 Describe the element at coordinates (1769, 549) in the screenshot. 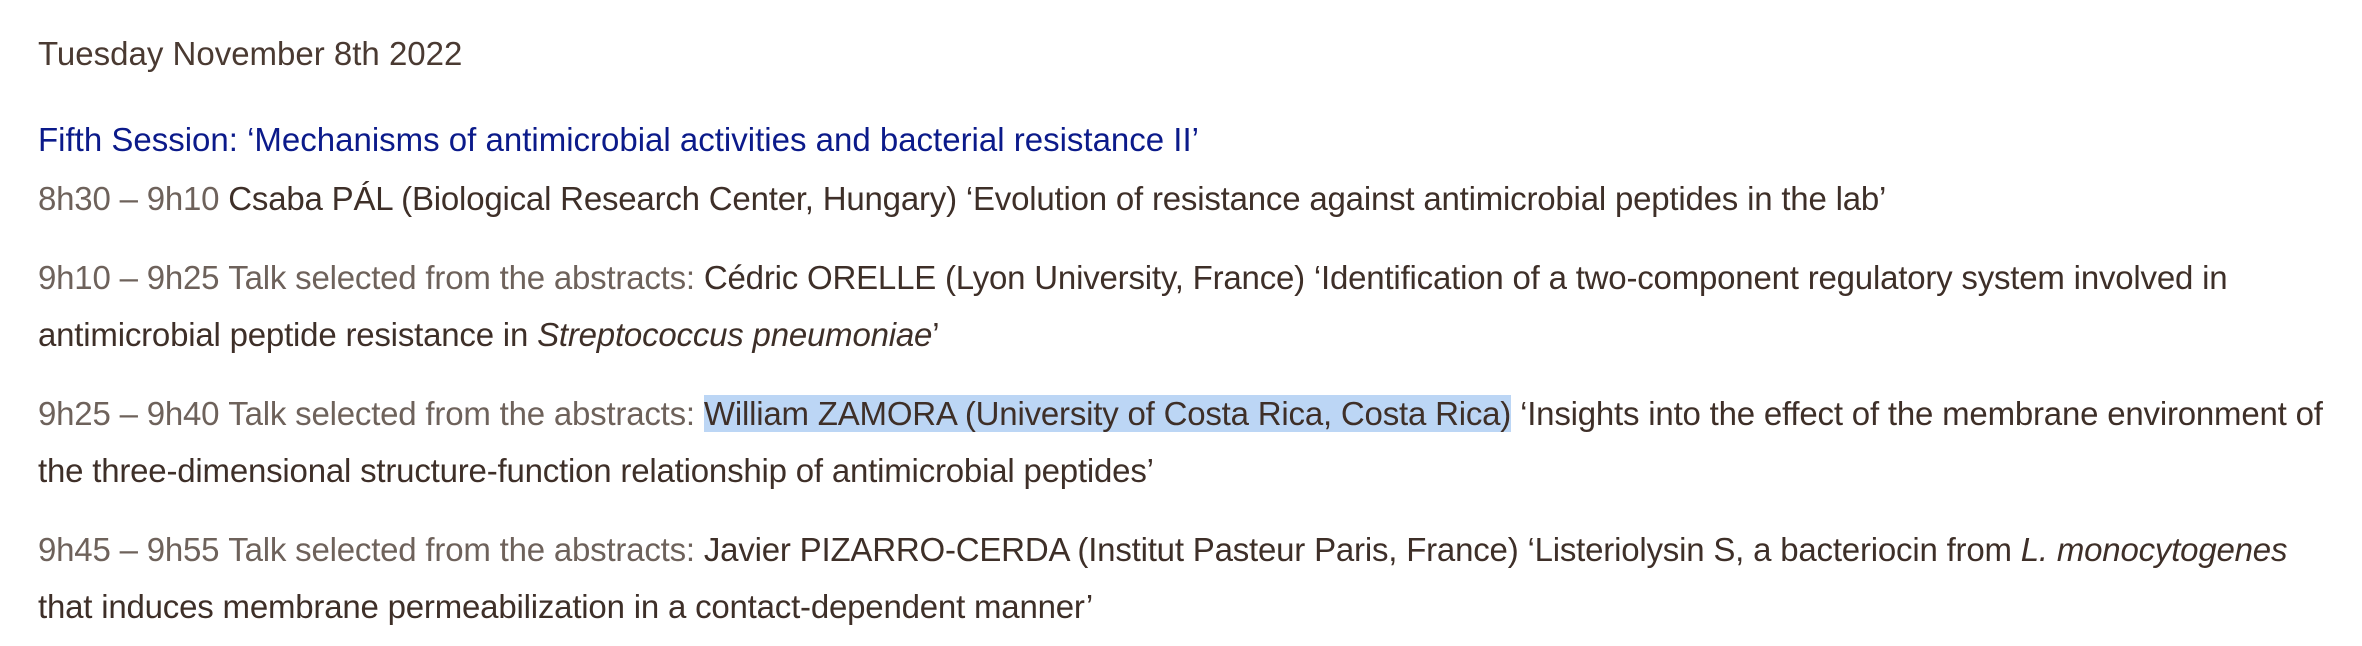

I see `talk-title: ‘Listeriolysin S, a bacteriocin from` at that location.